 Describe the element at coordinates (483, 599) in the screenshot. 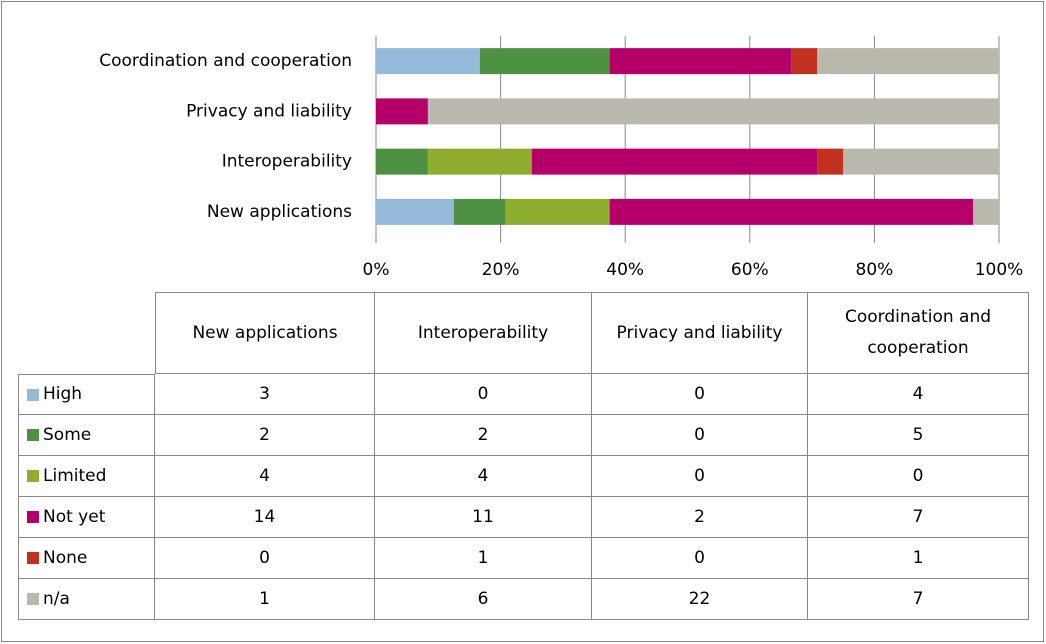

I see `table-cell: 6` at that location.